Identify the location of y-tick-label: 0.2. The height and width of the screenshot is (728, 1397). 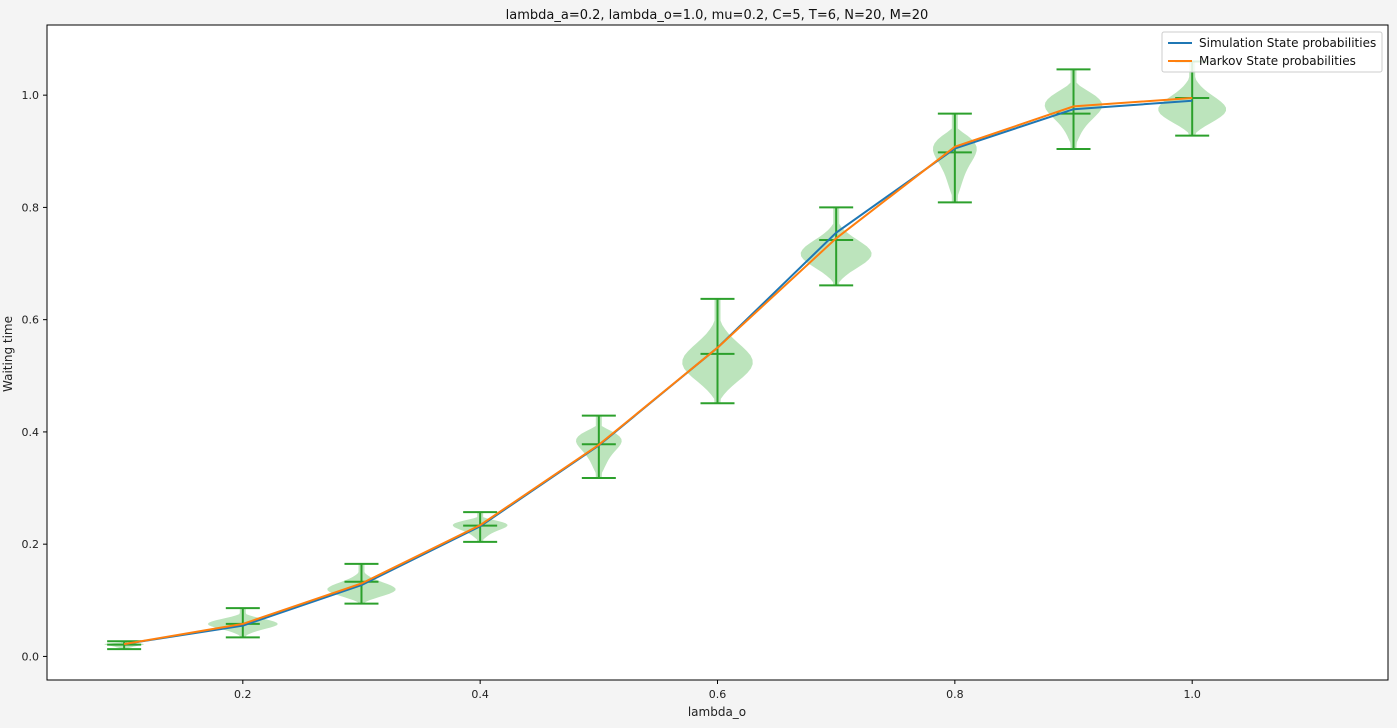
(31, 544).